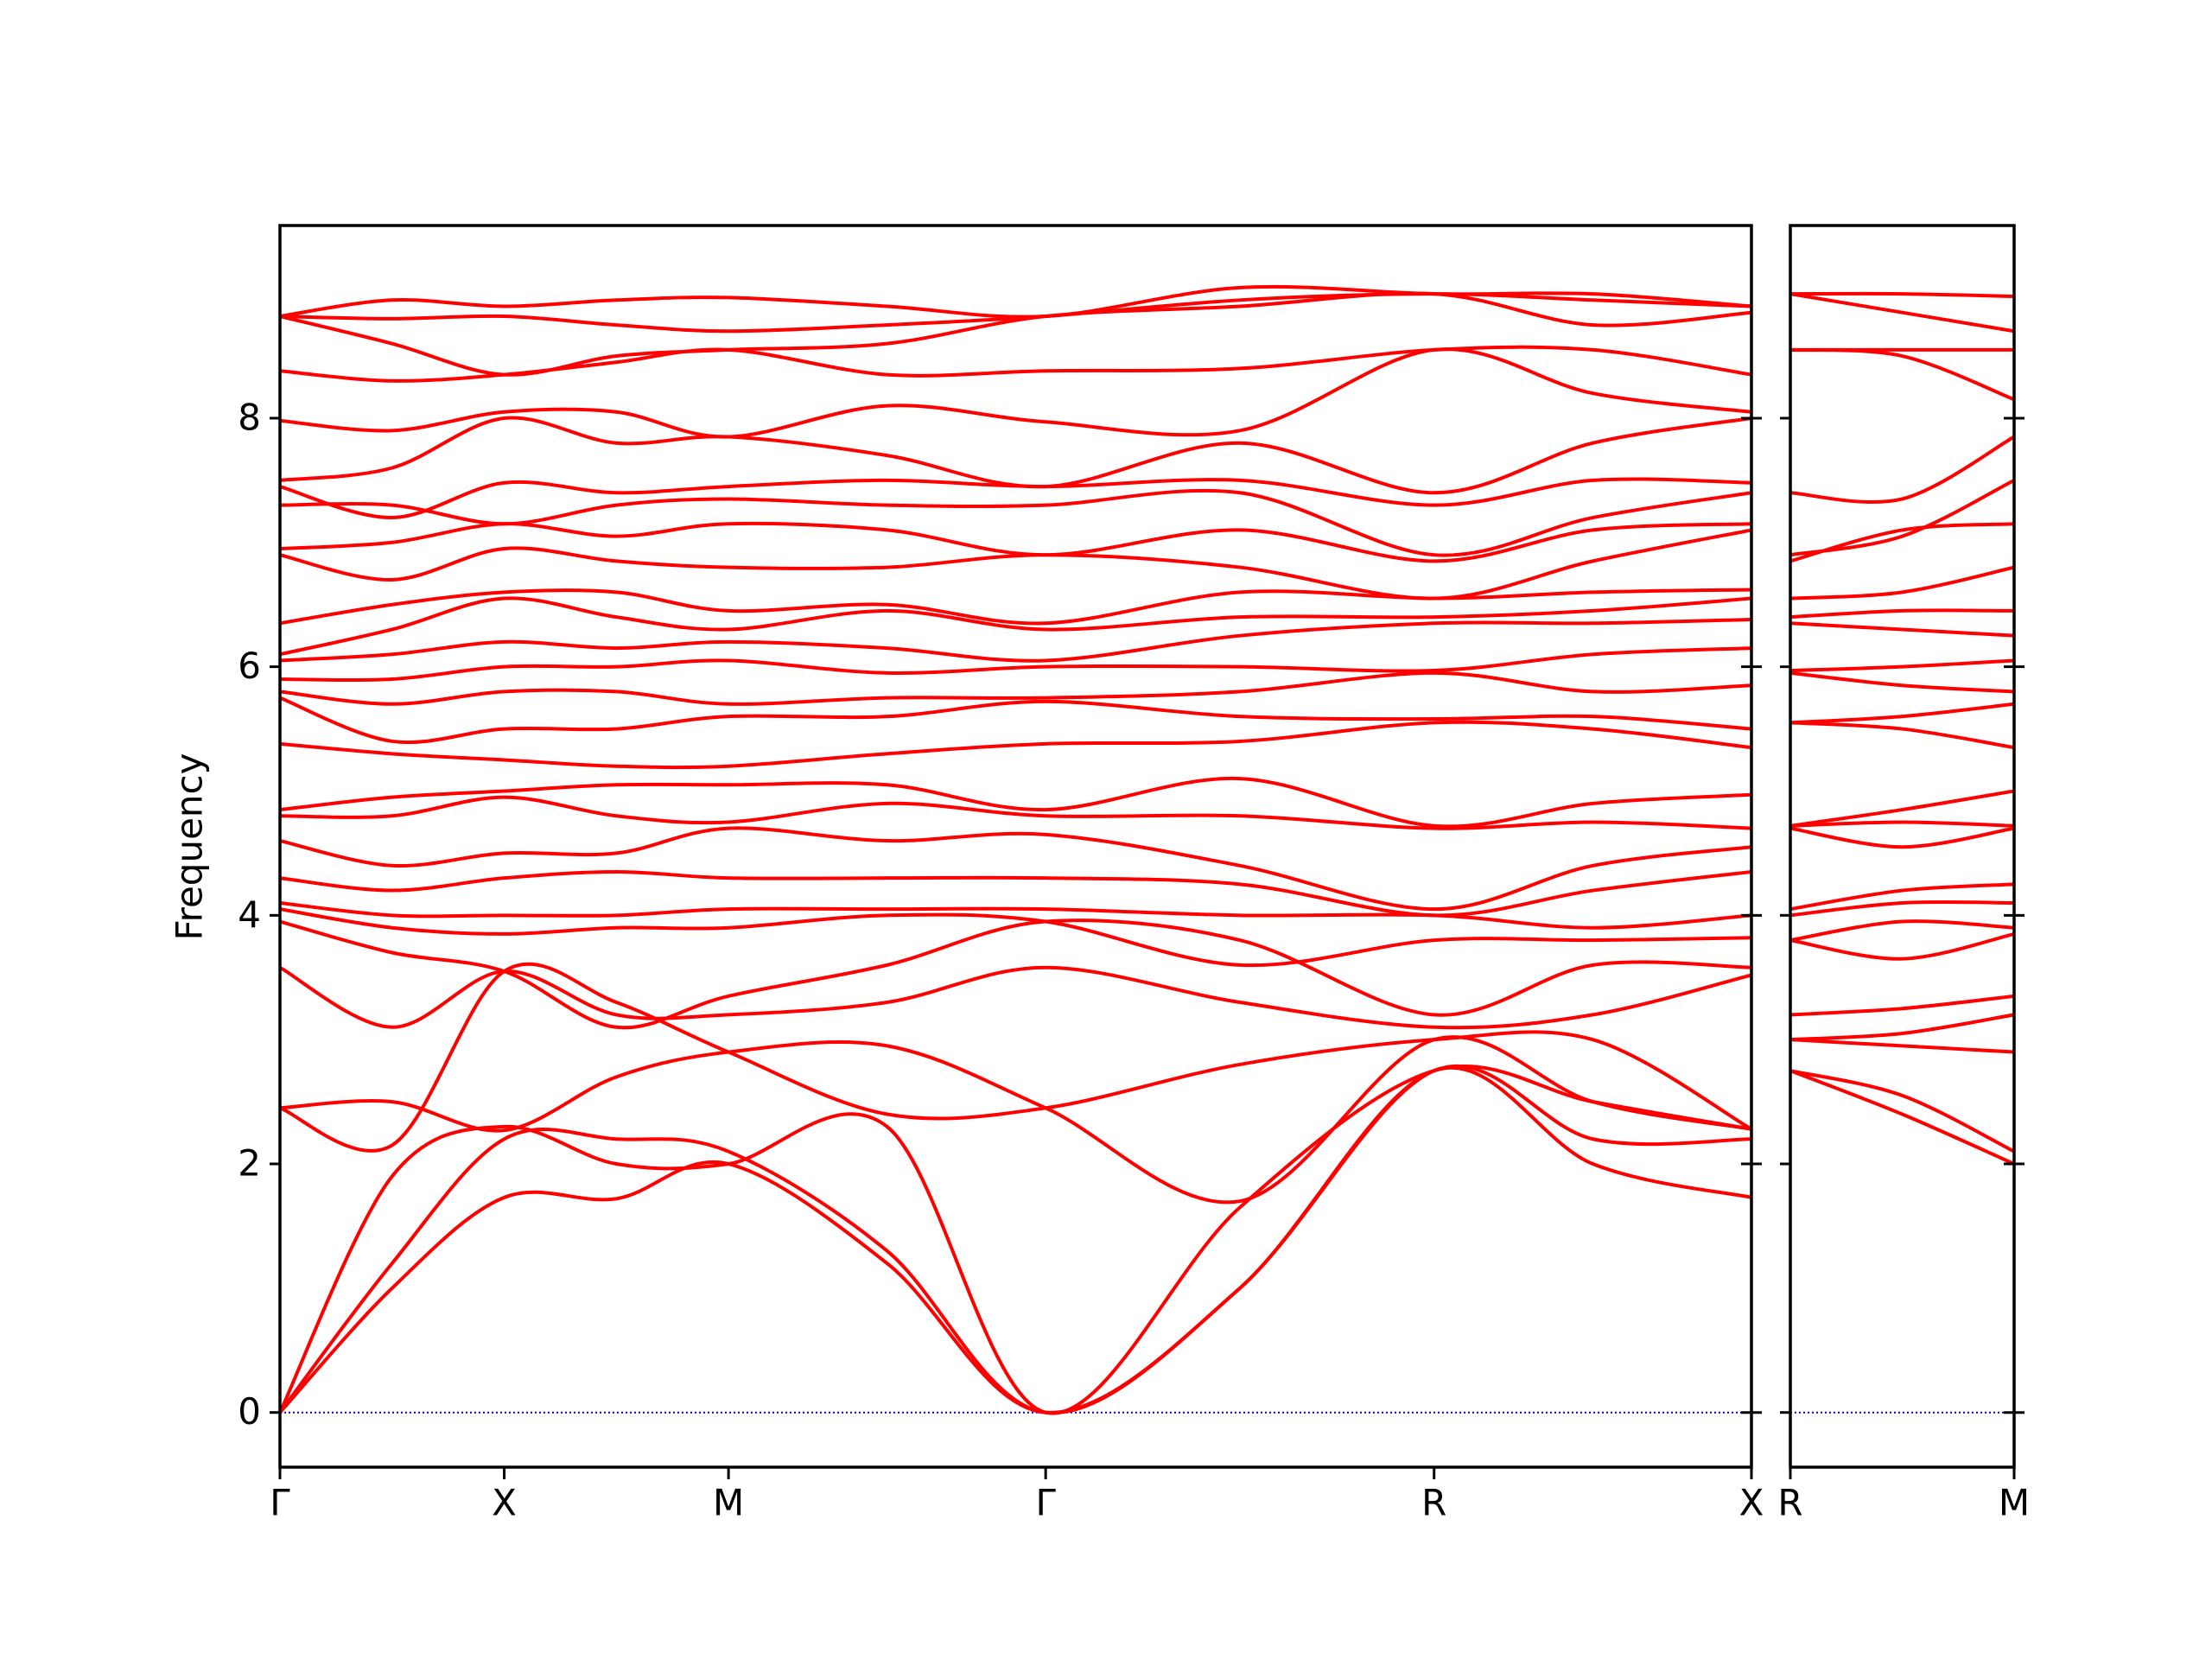  I want to click on y-tick-label: 0, so click(249, 1411).